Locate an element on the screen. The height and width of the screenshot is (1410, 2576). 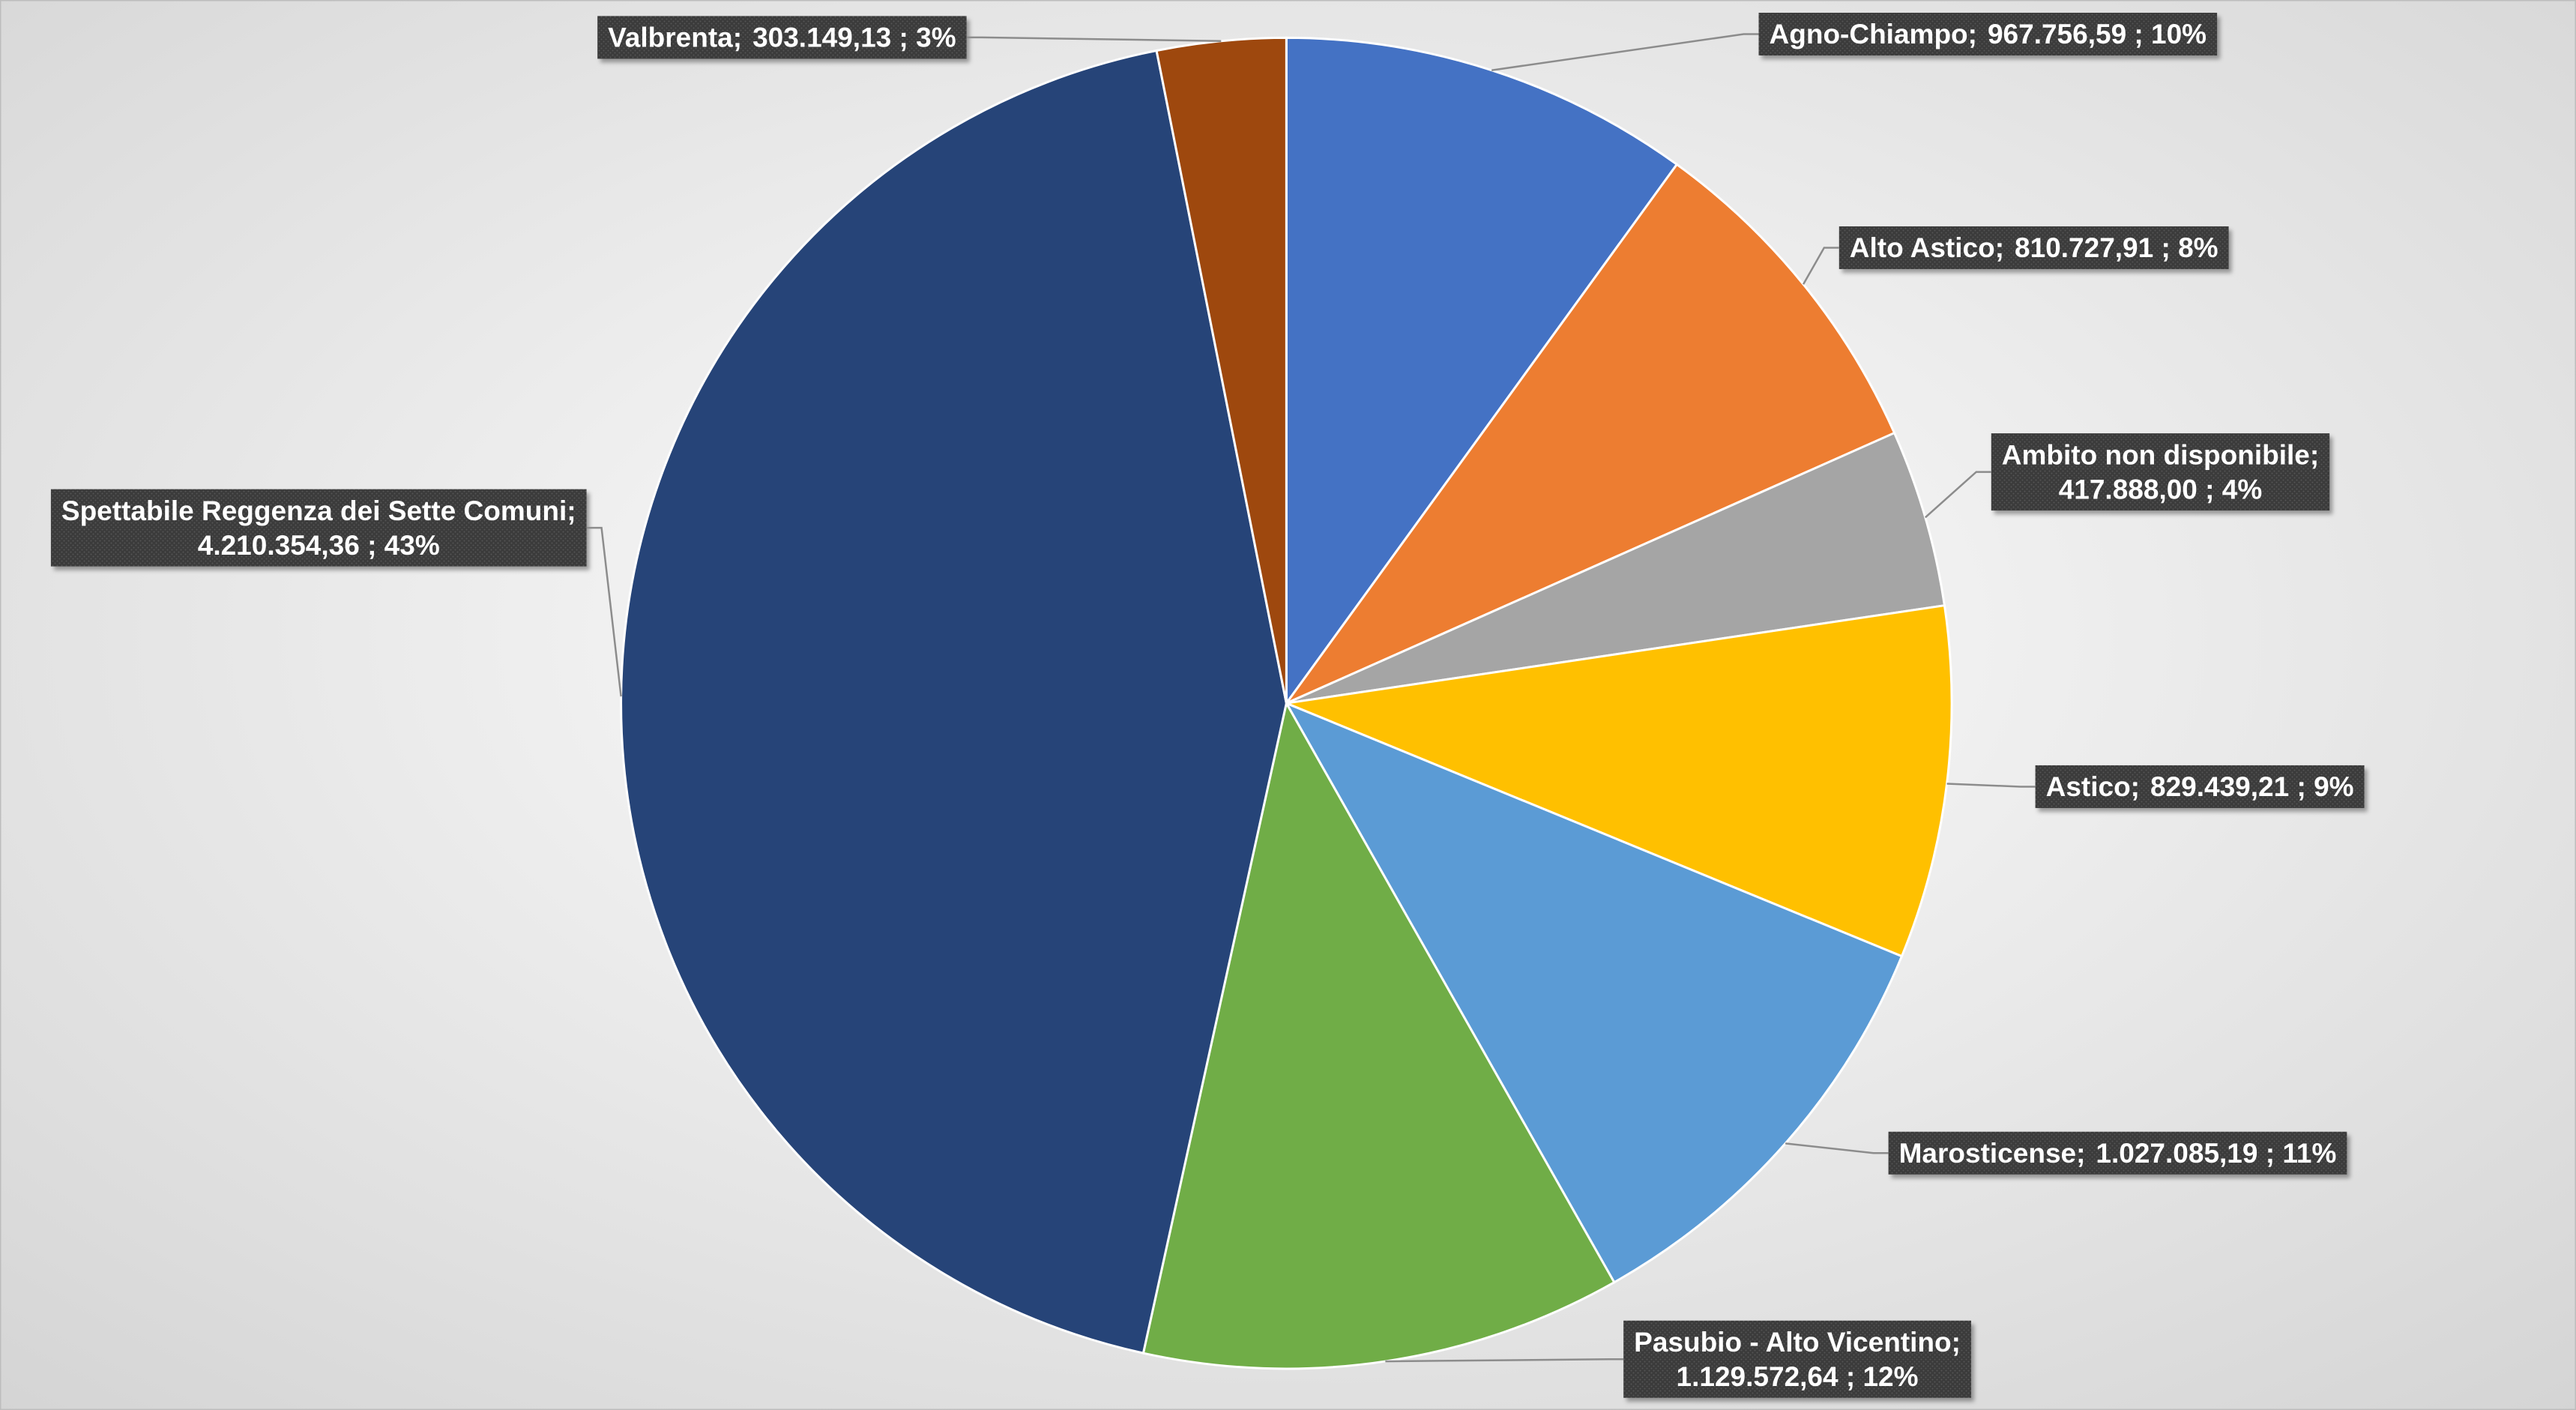
data-label-text: Ambito non disponibile; 417.888,00 ; 4% is located at coordinates (2160, 472).